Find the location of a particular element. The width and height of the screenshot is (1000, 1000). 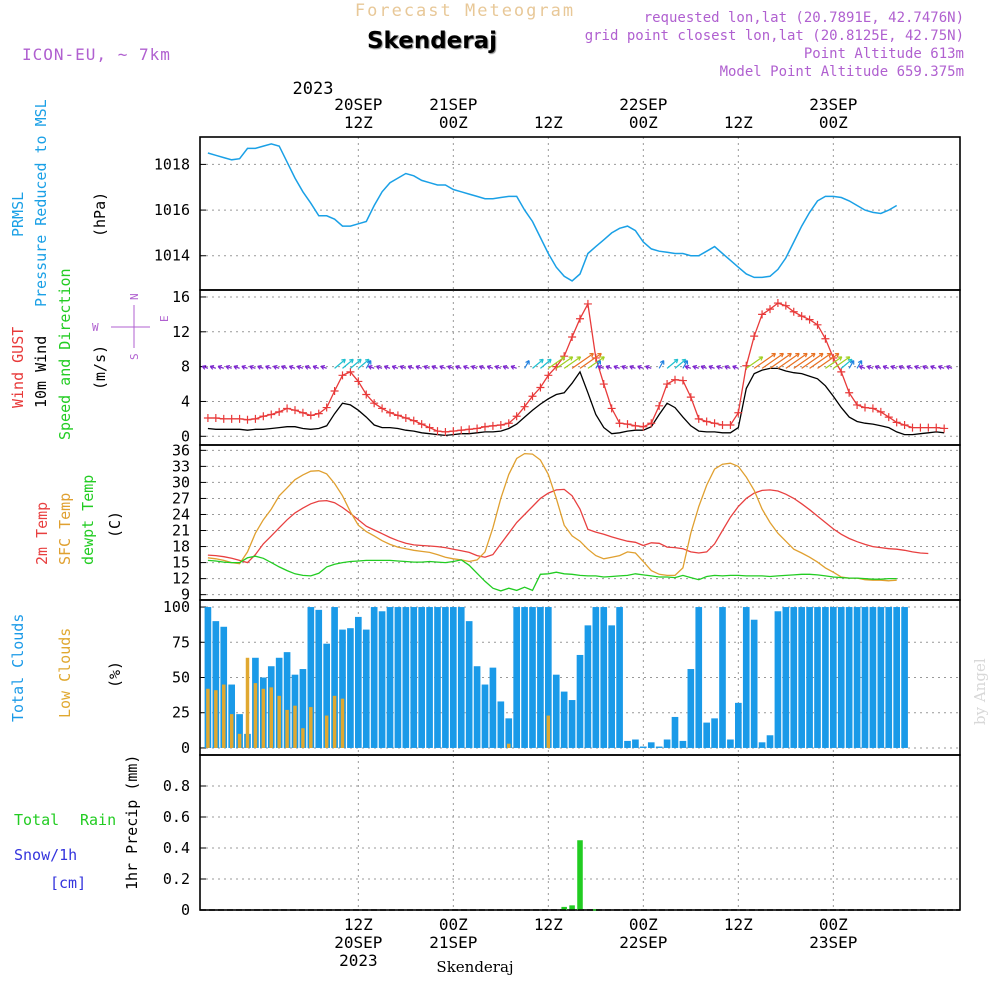

series-line-wind is located at coordinates (576, 402).